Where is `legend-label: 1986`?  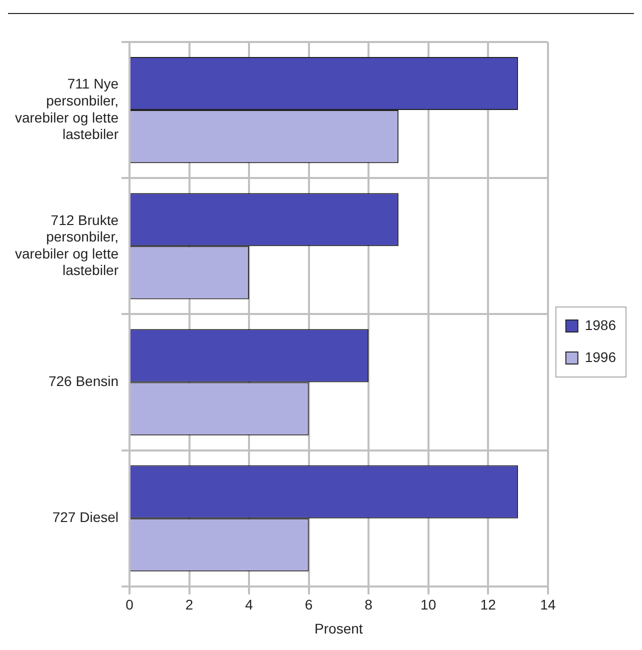 legend-label: 1986 is located at coordinates (600, 324).